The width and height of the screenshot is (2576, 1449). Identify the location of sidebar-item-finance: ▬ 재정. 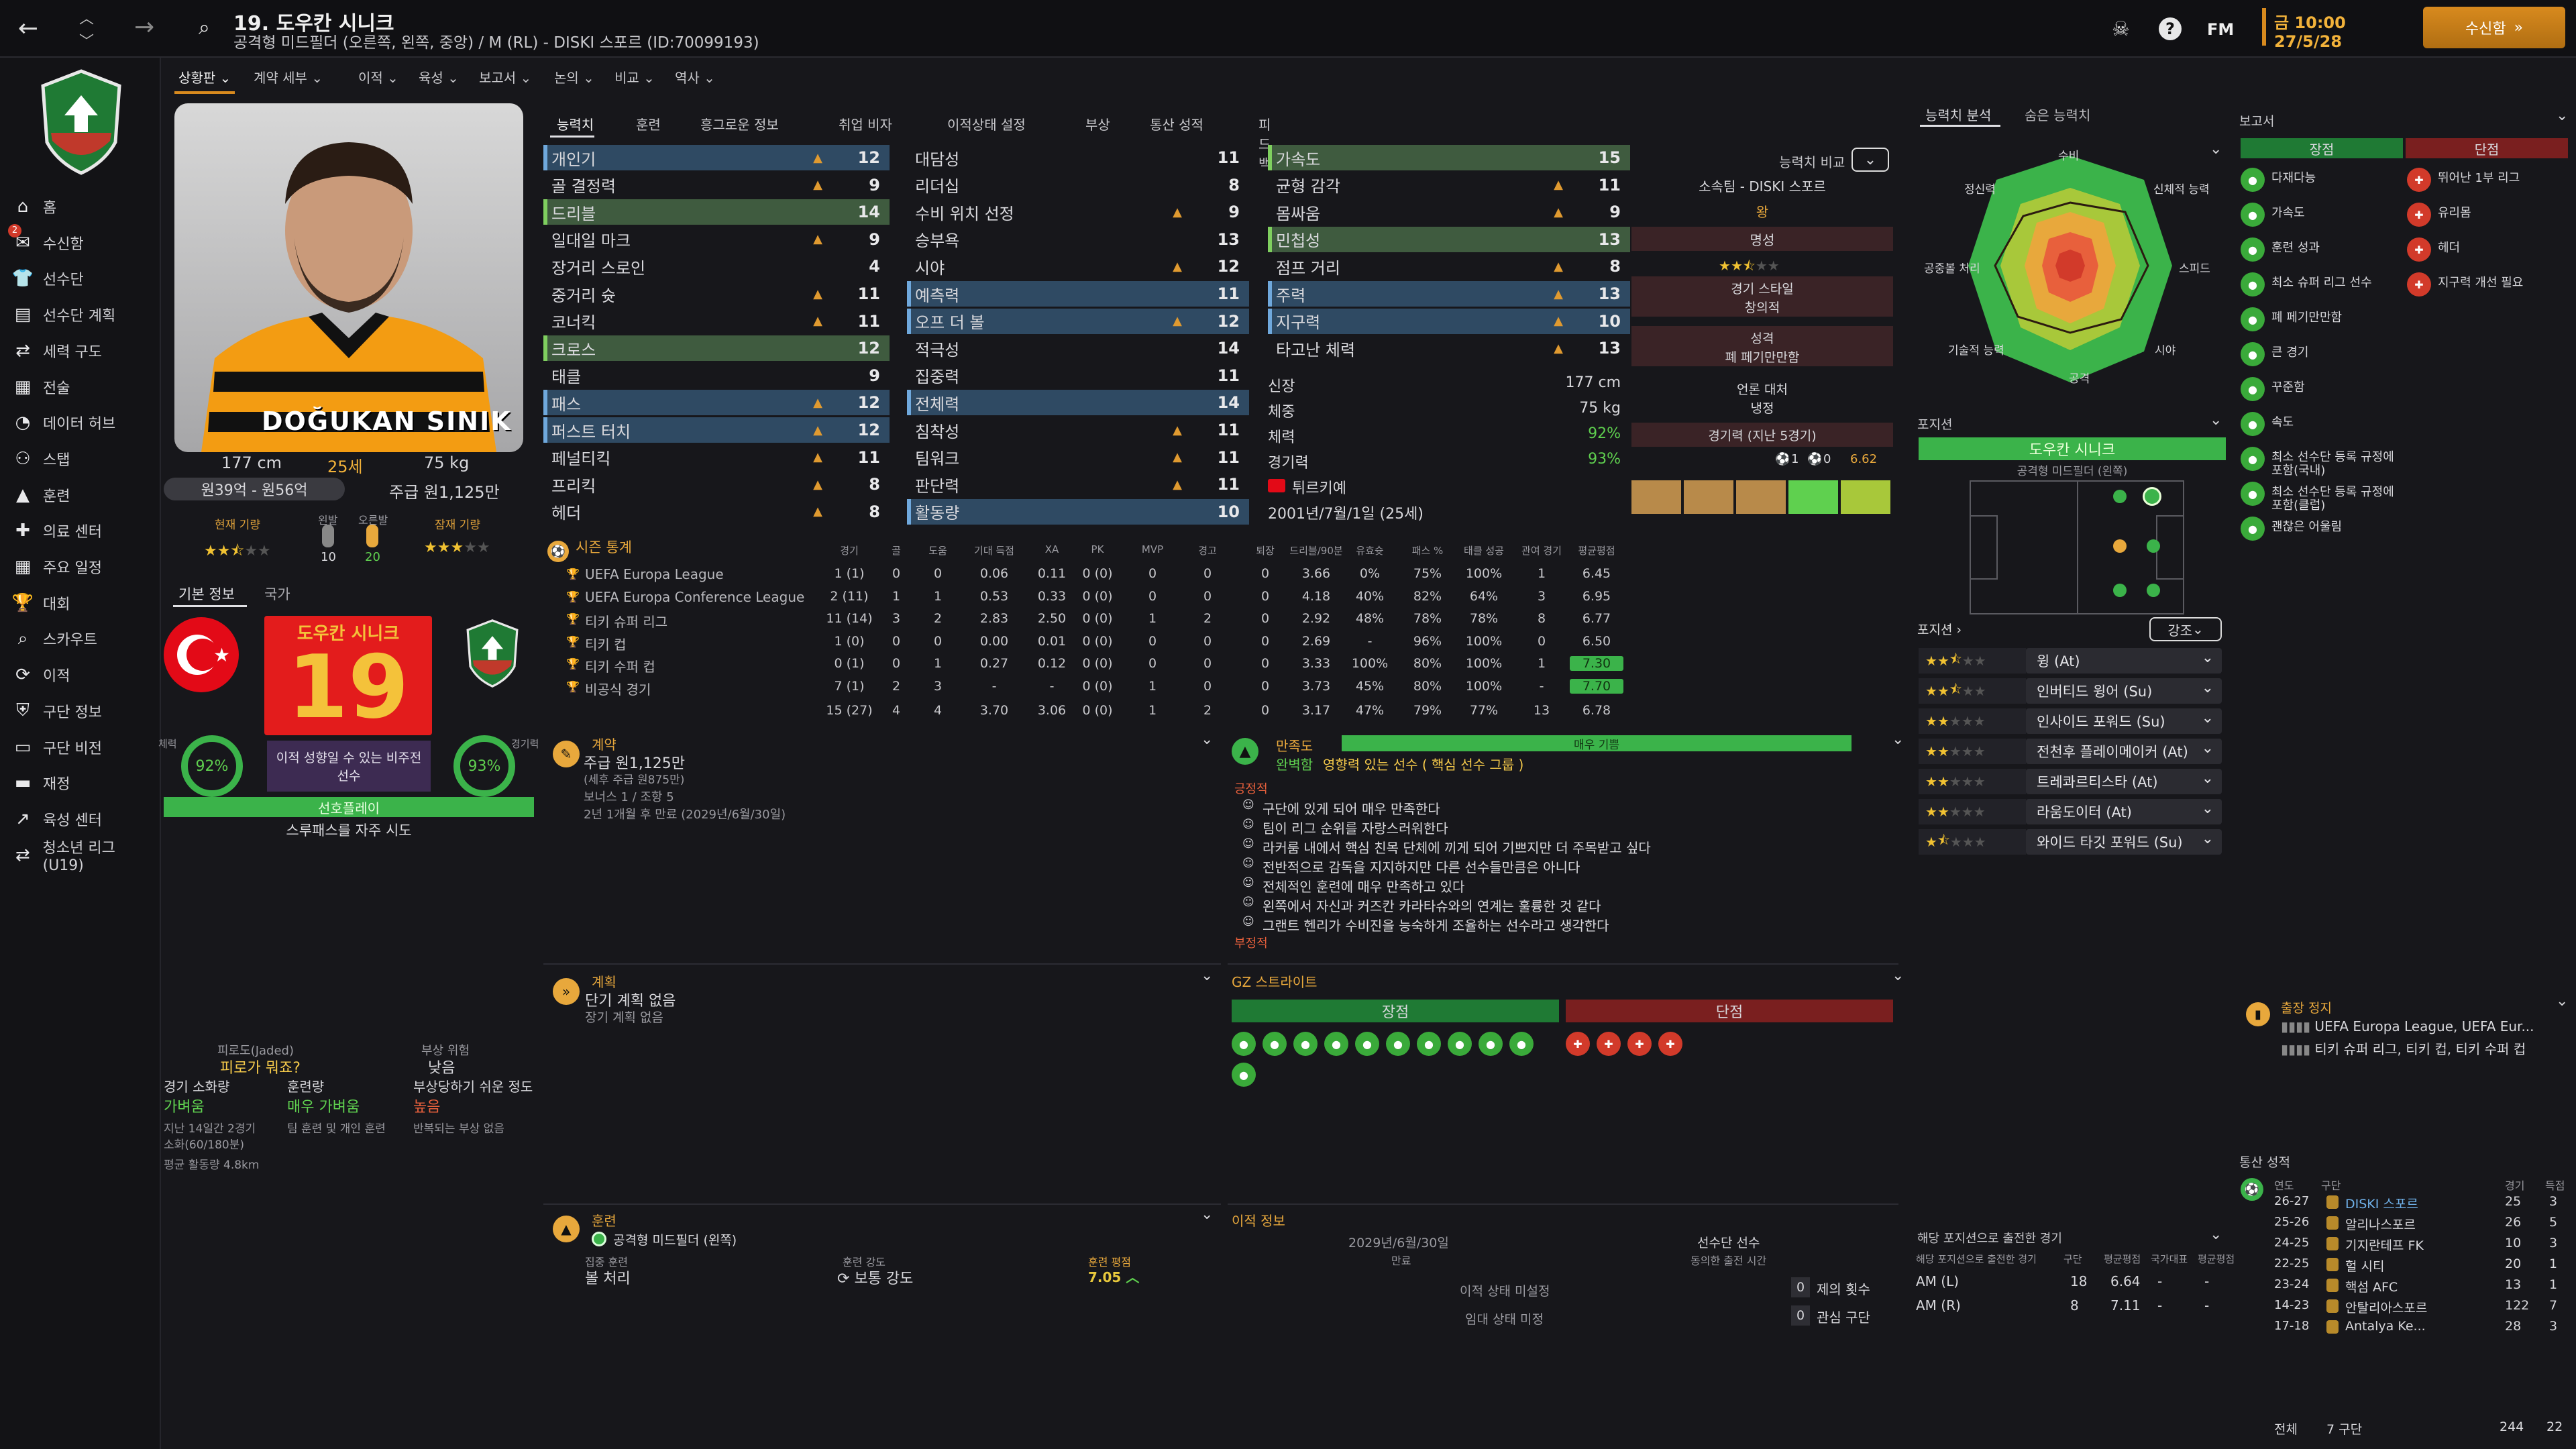
(41, 782).